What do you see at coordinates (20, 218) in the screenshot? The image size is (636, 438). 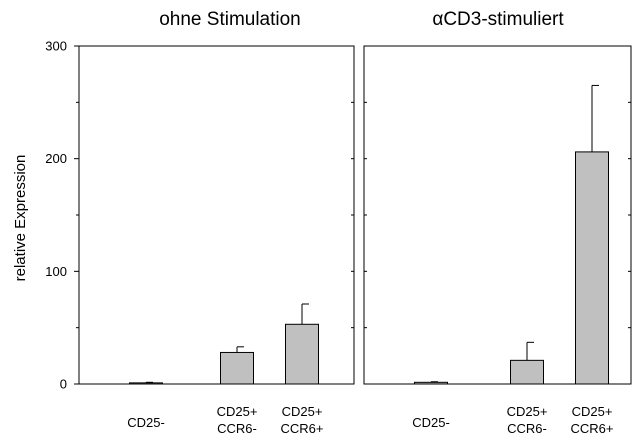 I see `y-axis-label: relative Expression` at bounding box center [20, 218].